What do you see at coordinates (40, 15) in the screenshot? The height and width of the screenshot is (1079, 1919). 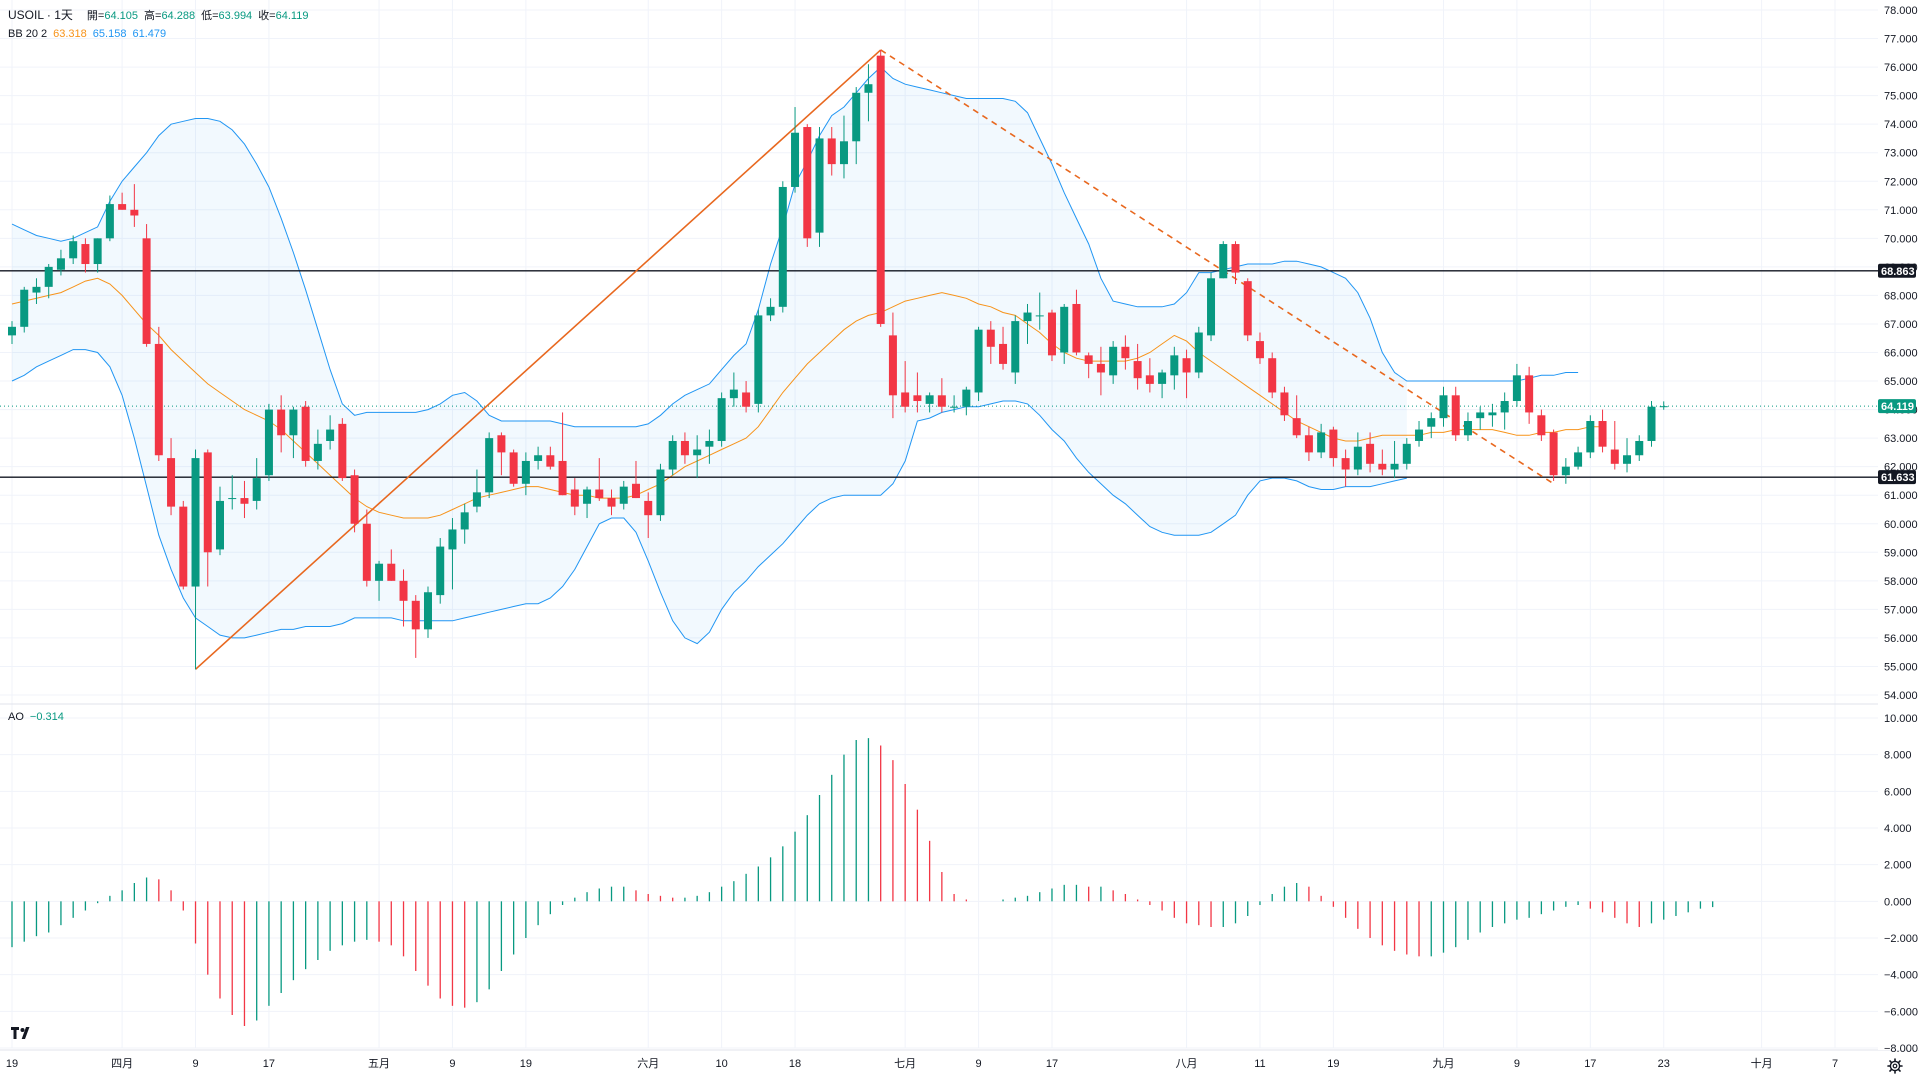 I see `symbol-title: USOIL · 1天` at bounding box center [40, 15].